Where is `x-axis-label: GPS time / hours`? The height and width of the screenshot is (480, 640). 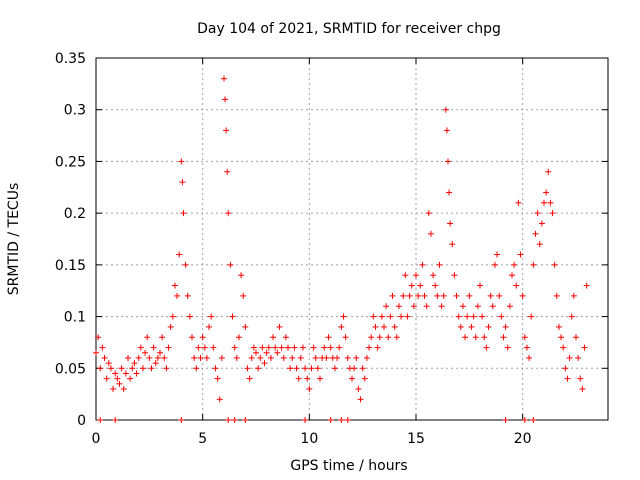
x-axis-label: GPS time / hours is located at coordinates (348, 466).